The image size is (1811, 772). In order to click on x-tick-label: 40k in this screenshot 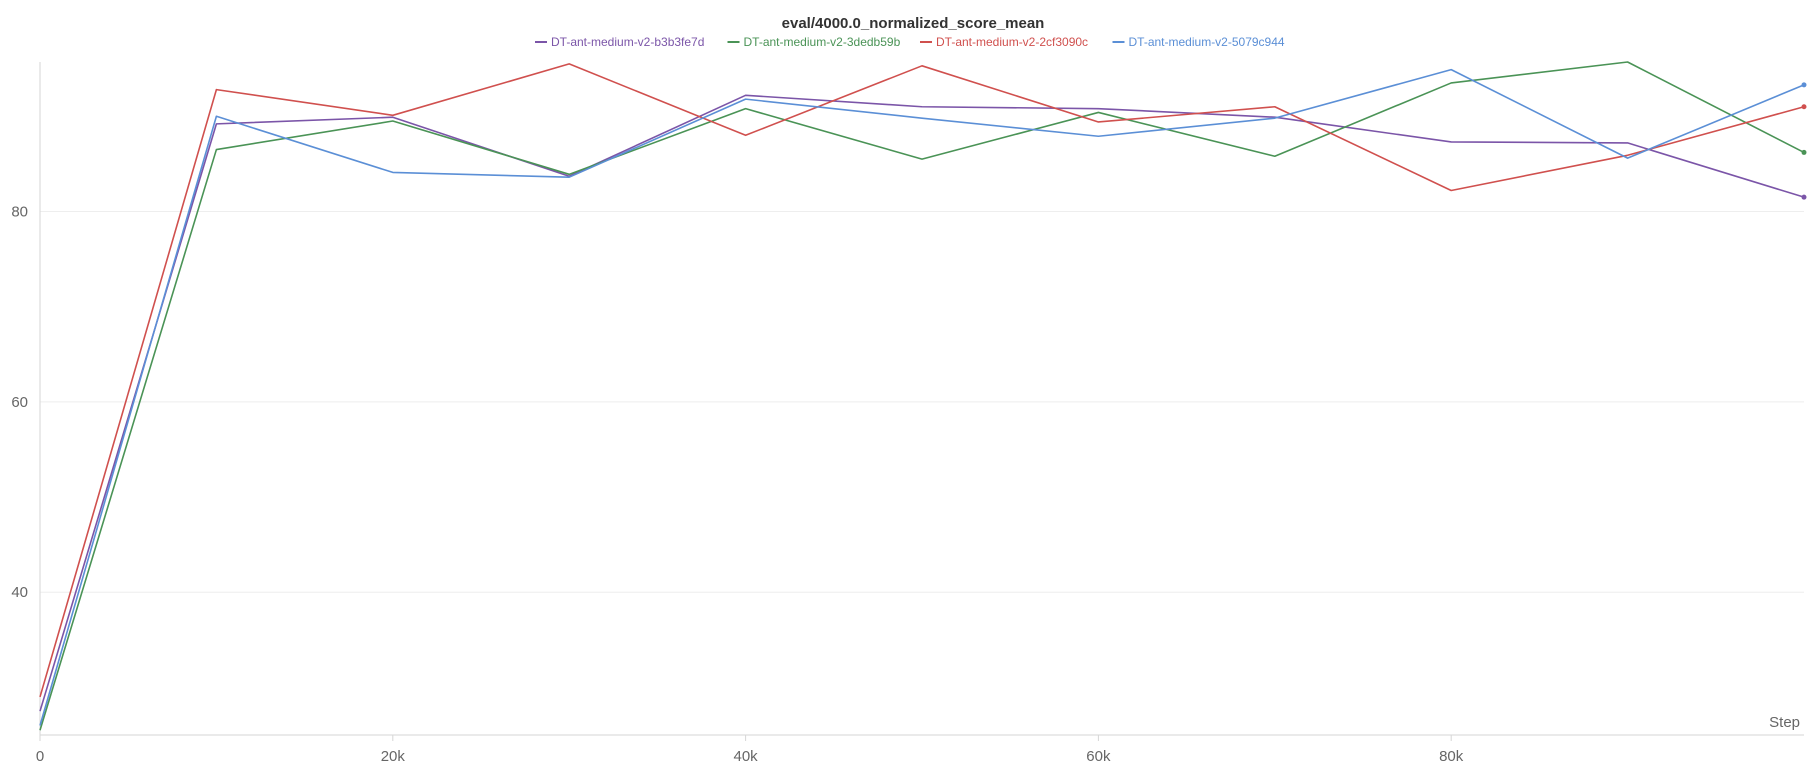, I will do `click(746, 756)`.